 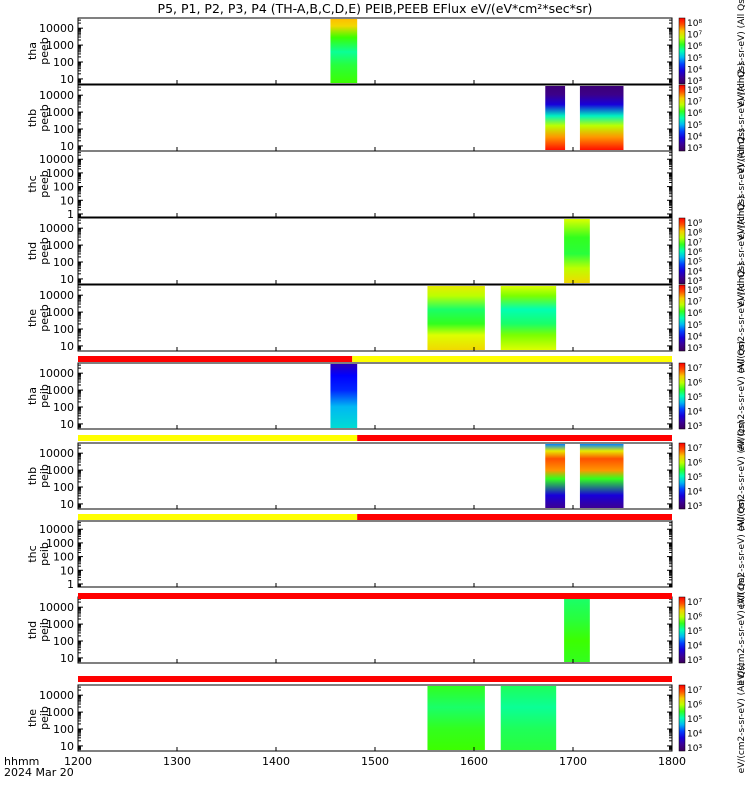 What do you see at coordinates (21, 761) in the screenshot?
I see `time-axis-label: hhmm` at bounding box center [21, 761].